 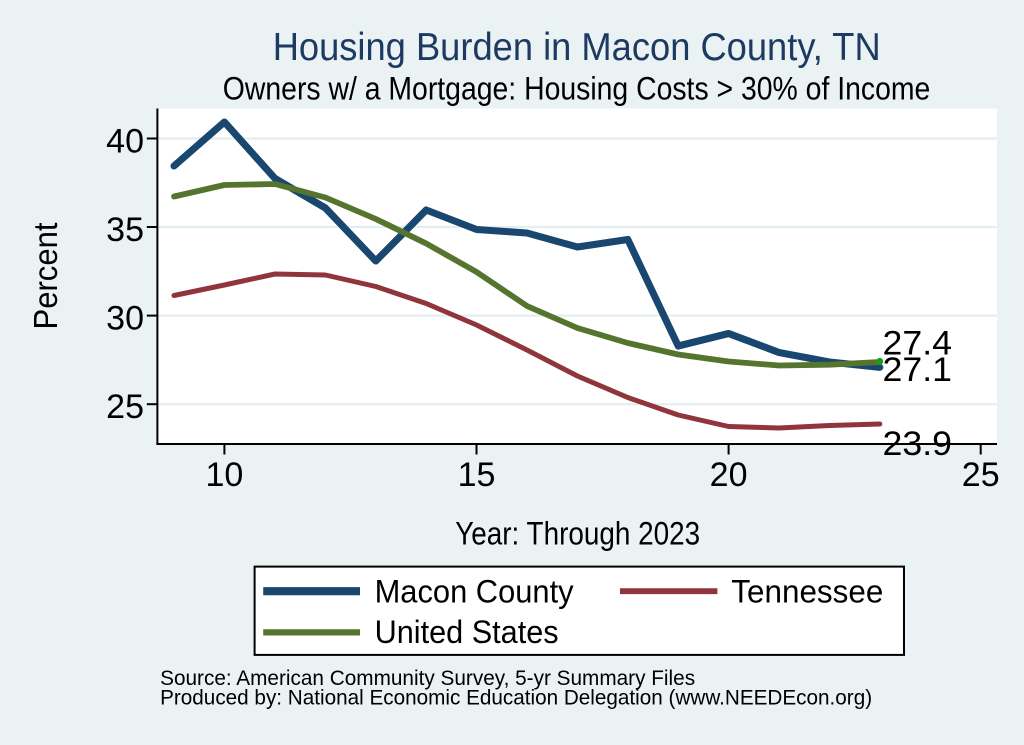 I want to click on svg-text: 27.4, so click(x=918, y=344).